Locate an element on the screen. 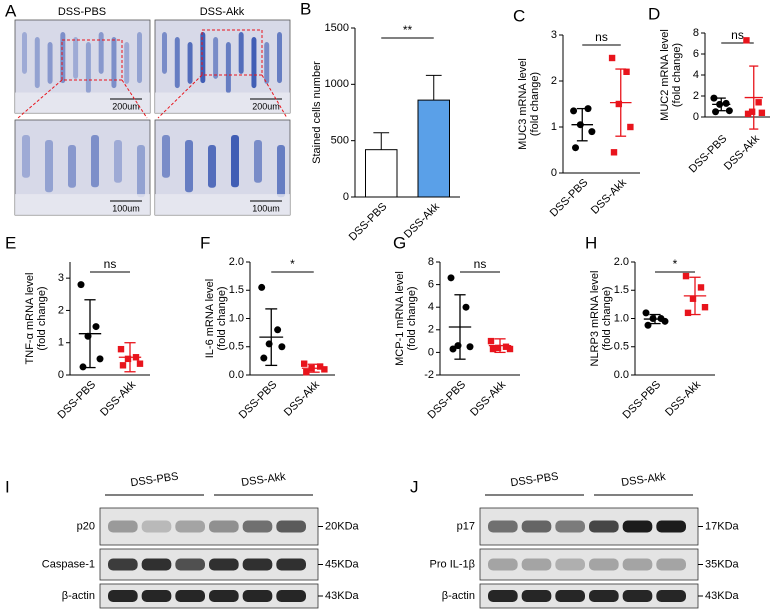 The height and width of the screenshot is (613, 777). significance-label: * is located at coordinates (675, 264).